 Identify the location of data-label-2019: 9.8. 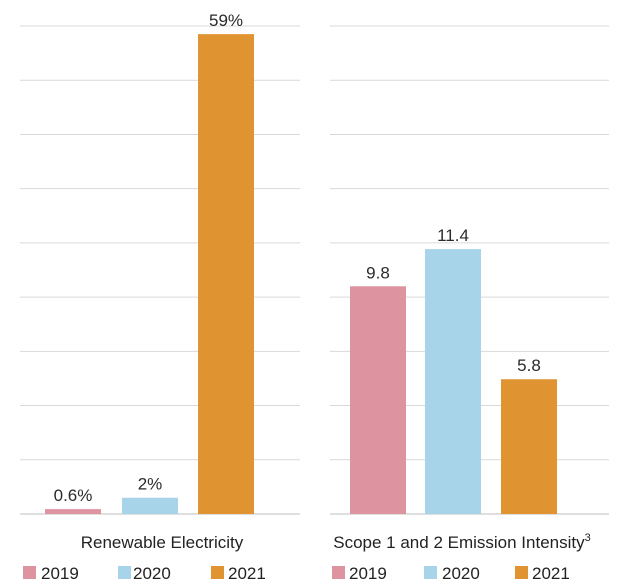
(378, 272).